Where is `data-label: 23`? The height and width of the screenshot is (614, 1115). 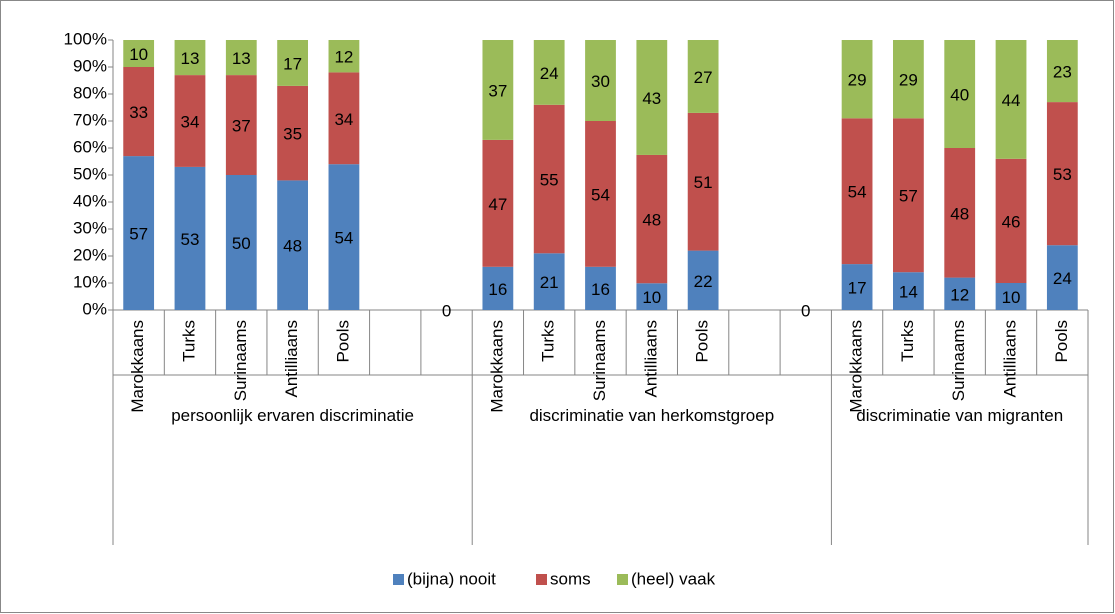
data-label: 23 is located at coordinates (1062, 72).